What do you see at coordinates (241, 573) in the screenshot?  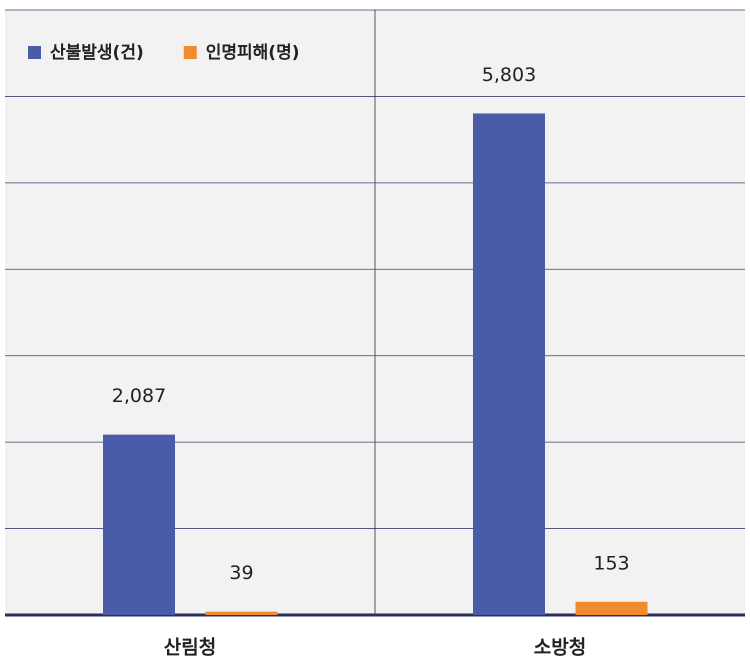 I see `data-label: 39` at bounding box center [241, 573].